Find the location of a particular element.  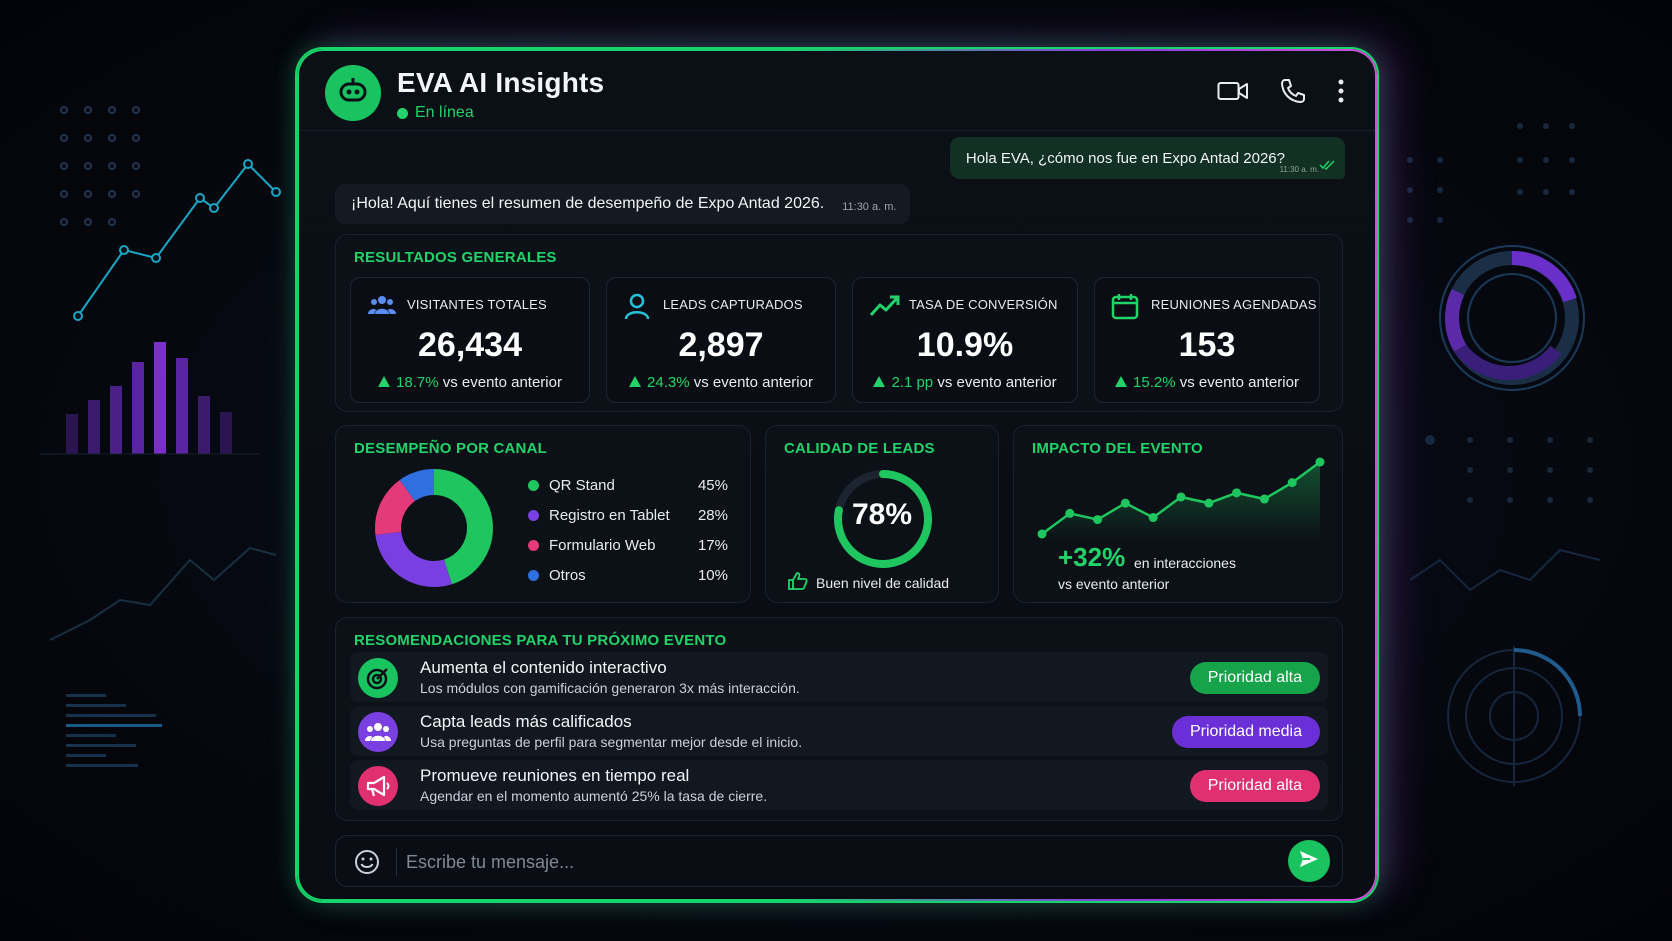

channel-title: DESEMPEÑO POR CANAL is located at coordinates (450, 448).